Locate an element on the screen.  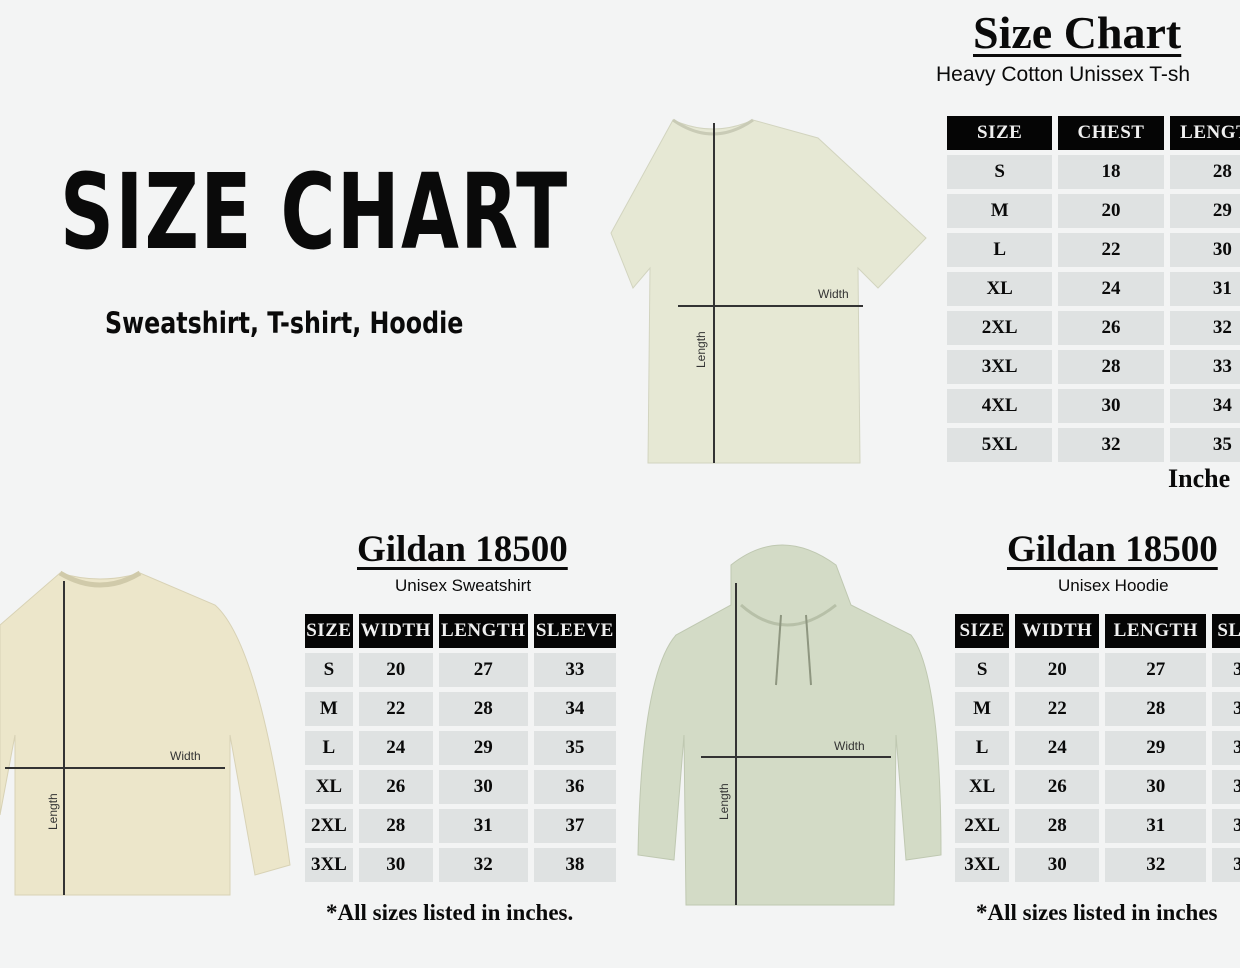
table-cell: 29 is located at coordinates (483, 748).